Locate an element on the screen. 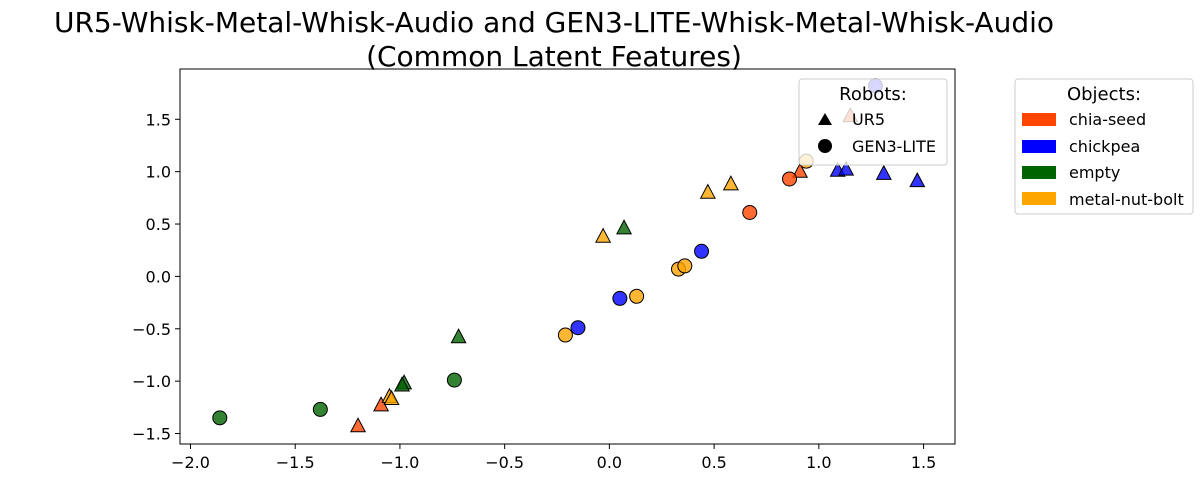 The width and height of the screenshot is (1204, 483). x-tick-label: 1.0 is located at coordinates (818, 462).